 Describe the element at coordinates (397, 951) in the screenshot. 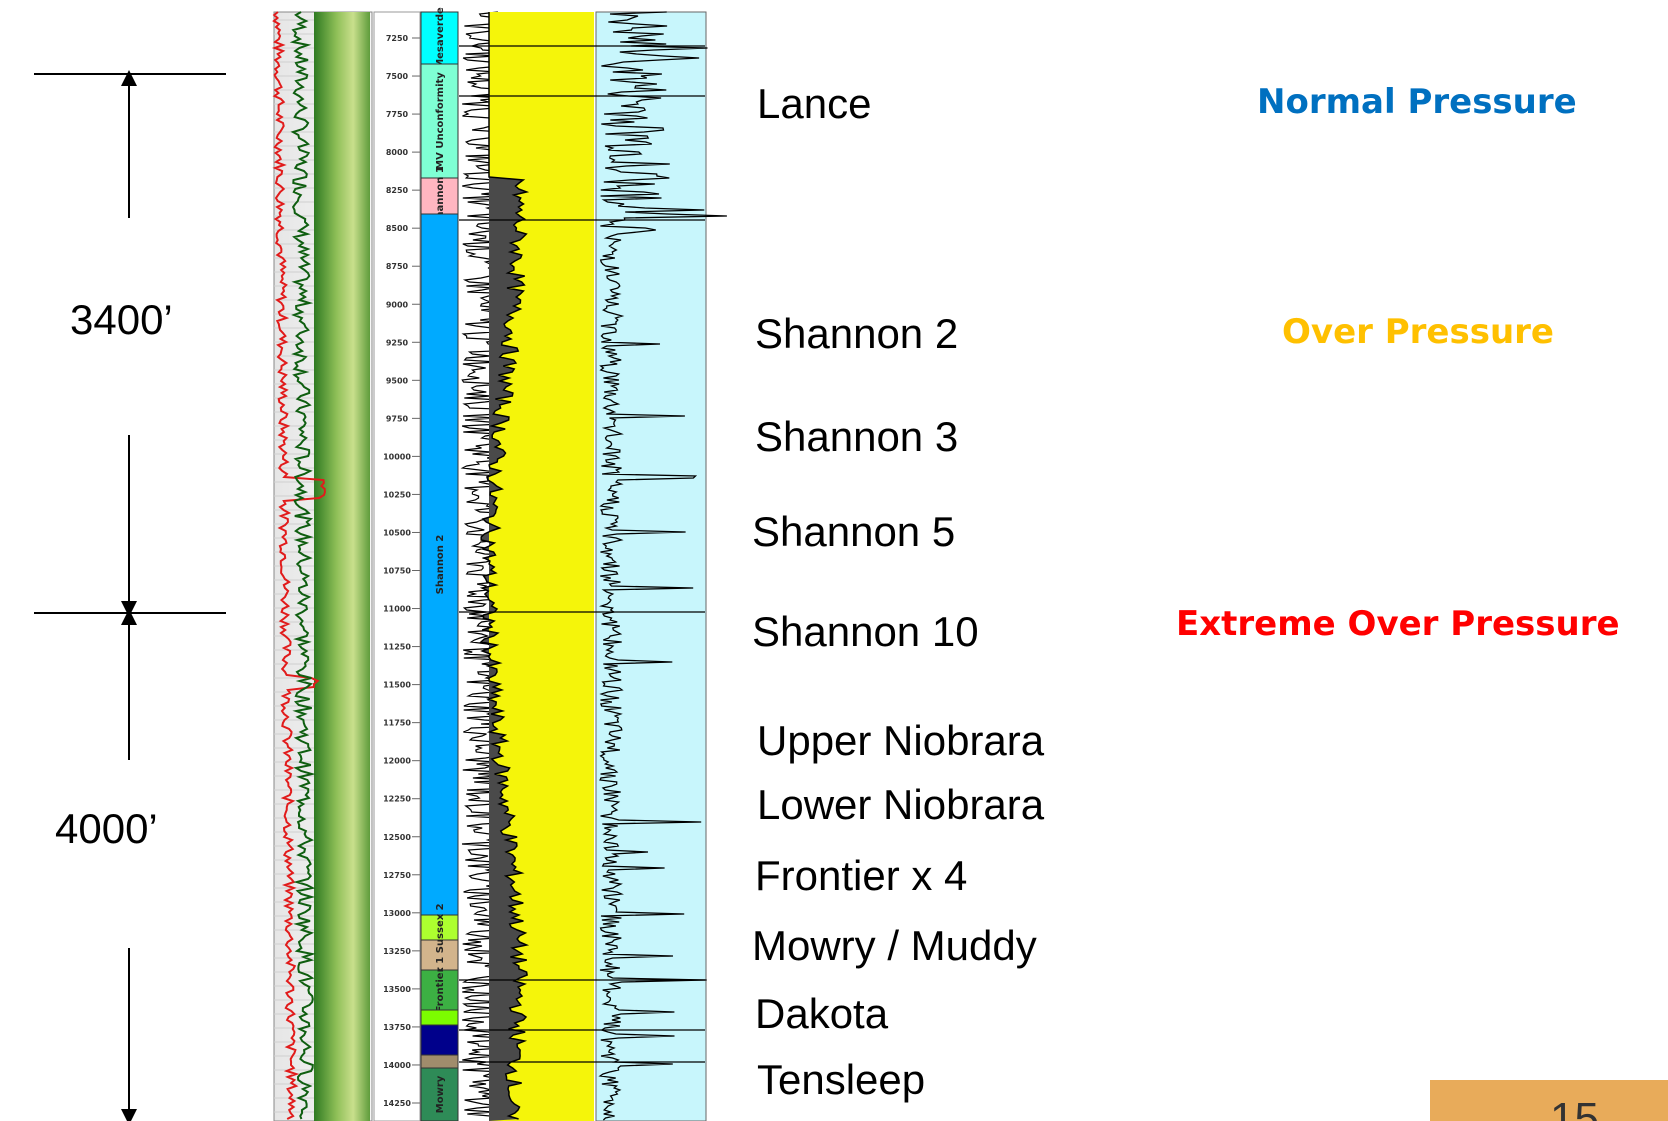

I see `depth-tick-label: 13250` at that location.